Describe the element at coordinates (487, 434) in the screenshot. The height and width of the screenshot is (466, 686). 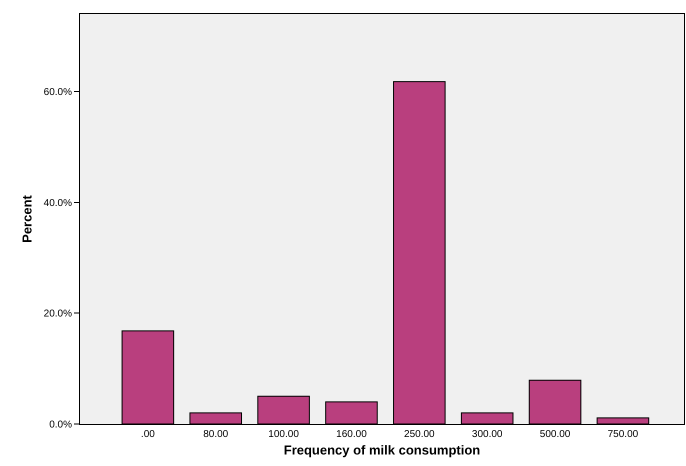
I see `x-tick-label: 300.00` at that location.